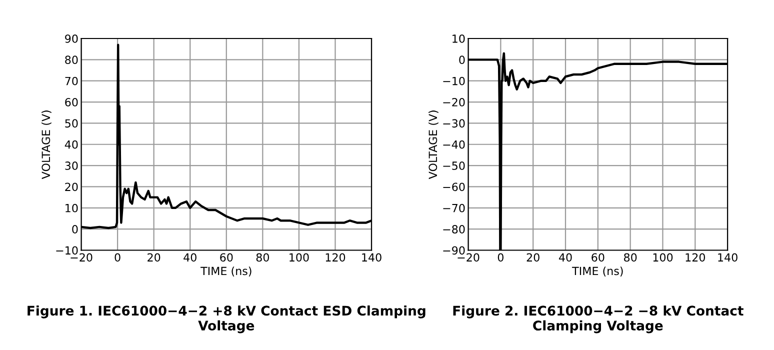 Image resolution: width=774 pixels, height=350 pixels. What do you see at coordinates (71, 144) in the screenshot?
I see `y-tick-label: 40` at bounding box center [71, 144].